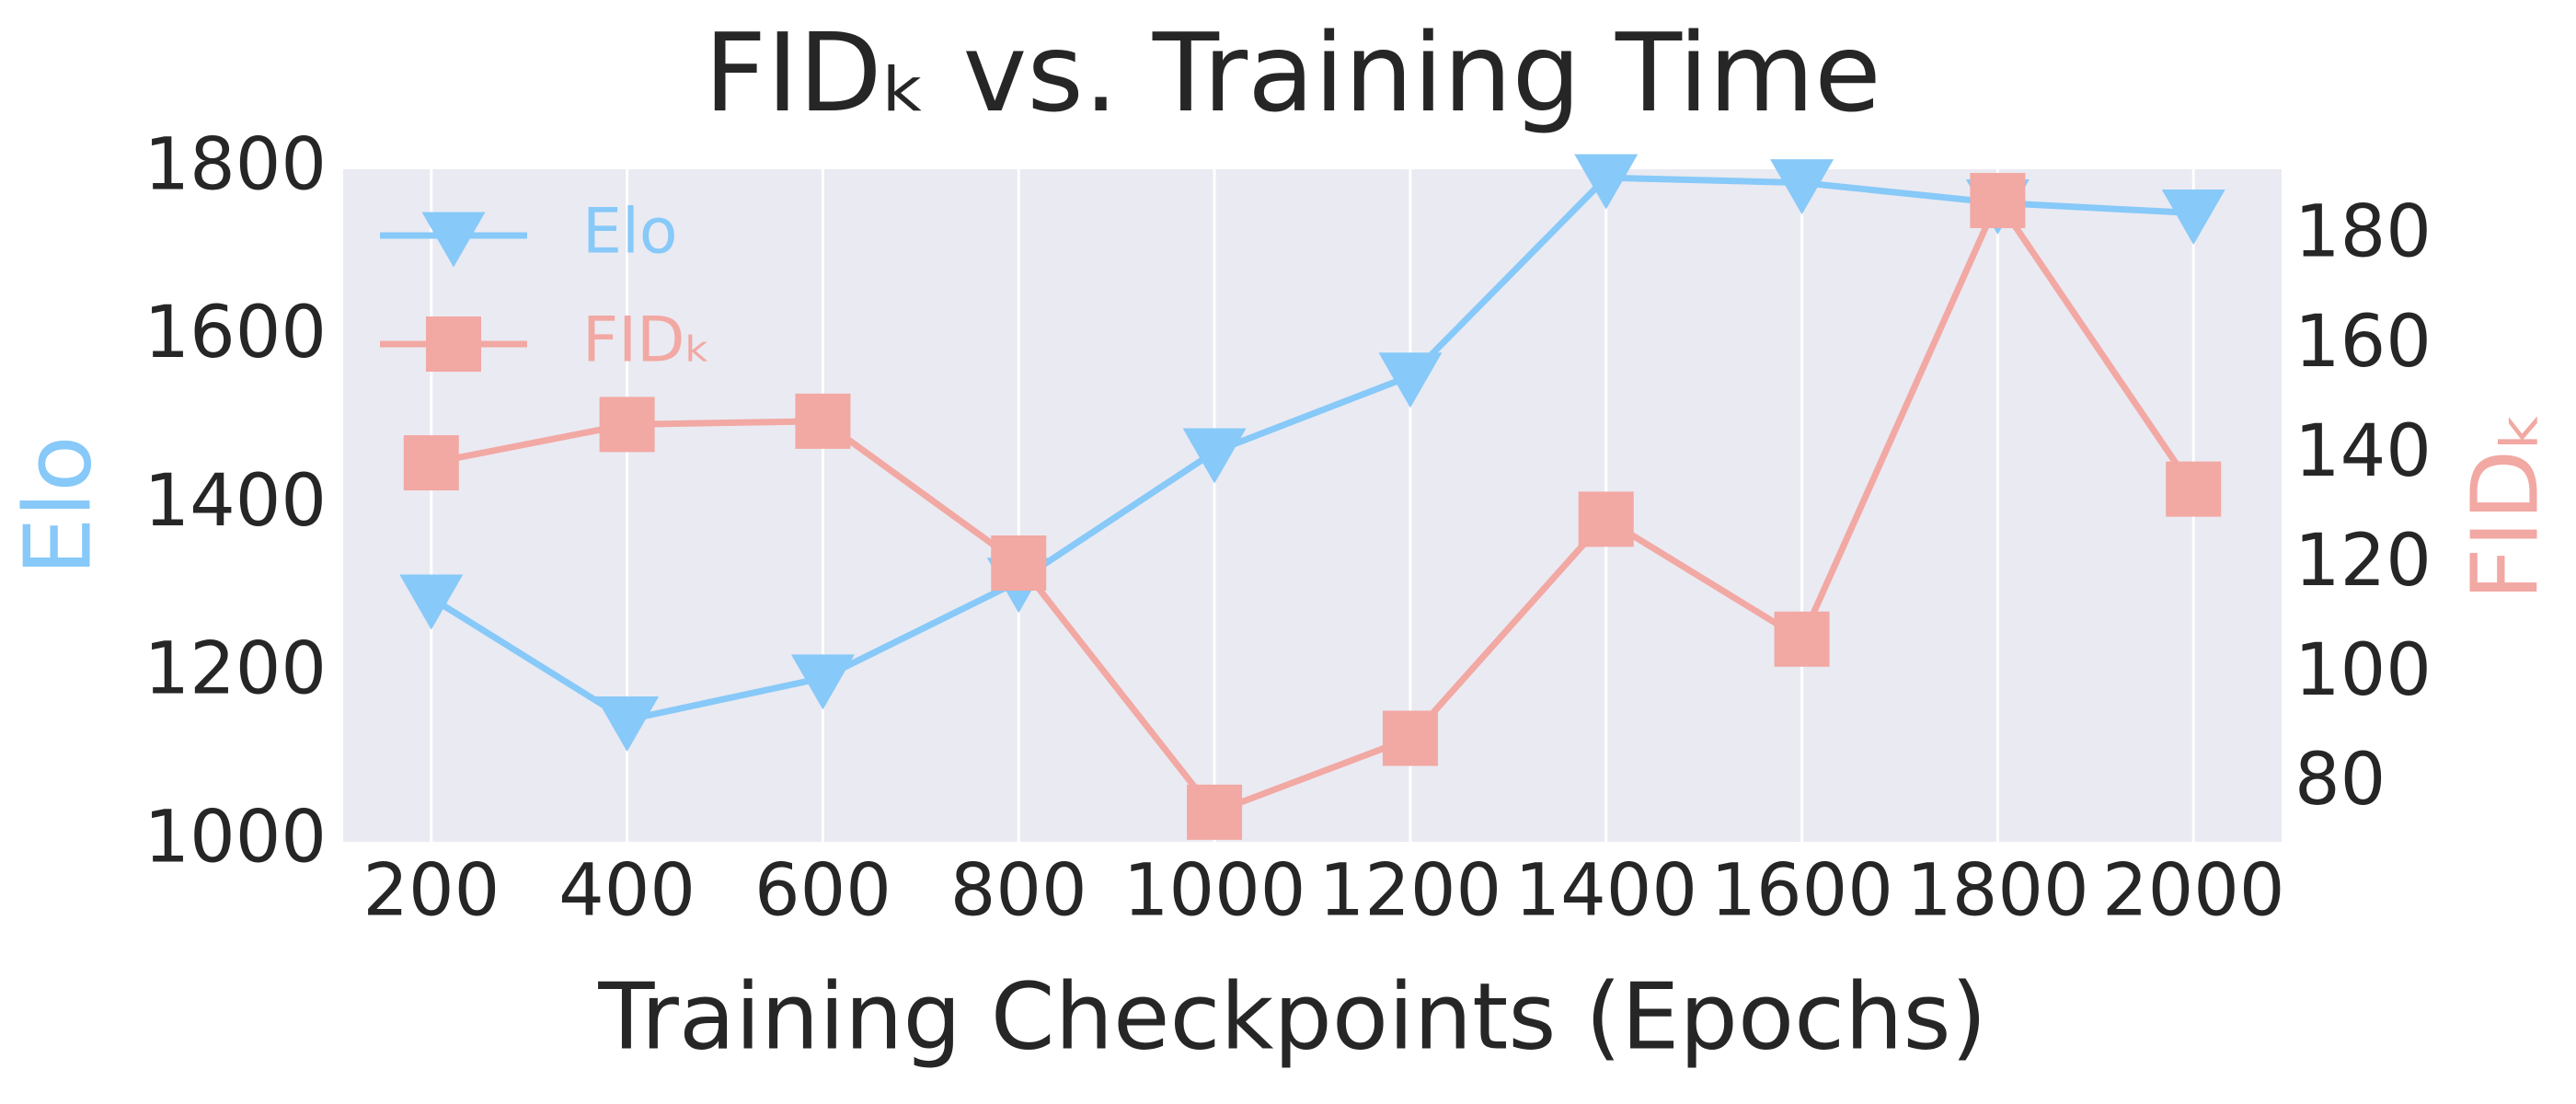 The image size is (2576, 1104). What do you see at coordinates (235, 501) in the screenshot?
I see `y-tick-label: 1400` at bounding box center [235, 501].